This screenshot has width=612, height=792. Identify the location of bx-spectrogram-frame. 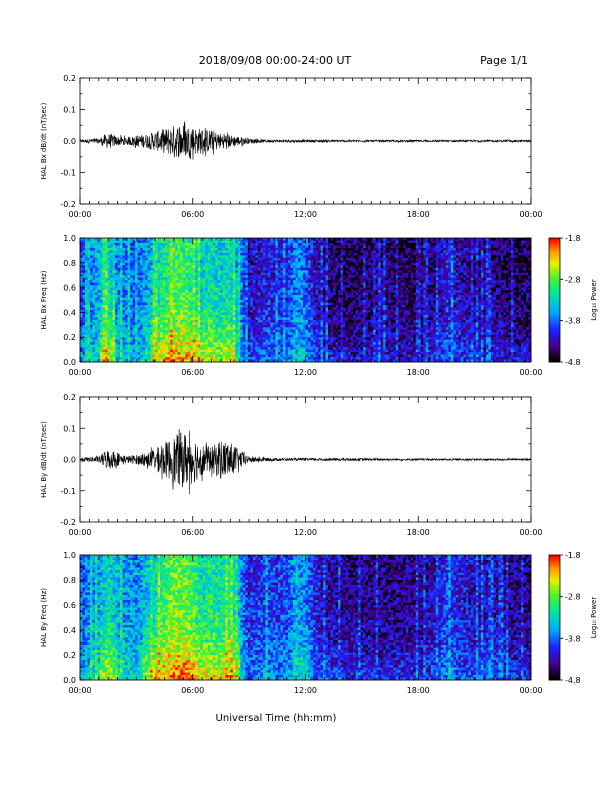
(305, 300).